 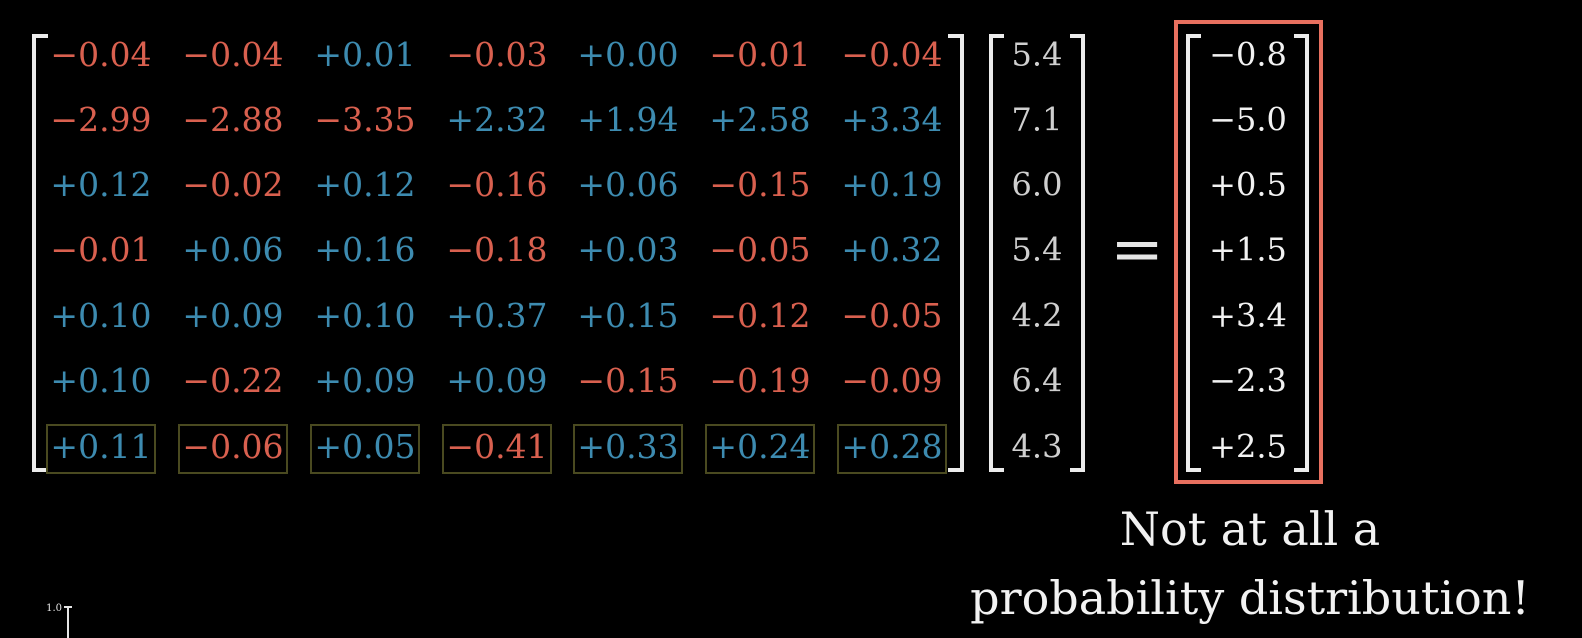 I want to click on input-vector-left-bracket, so click(x=996, y=253).